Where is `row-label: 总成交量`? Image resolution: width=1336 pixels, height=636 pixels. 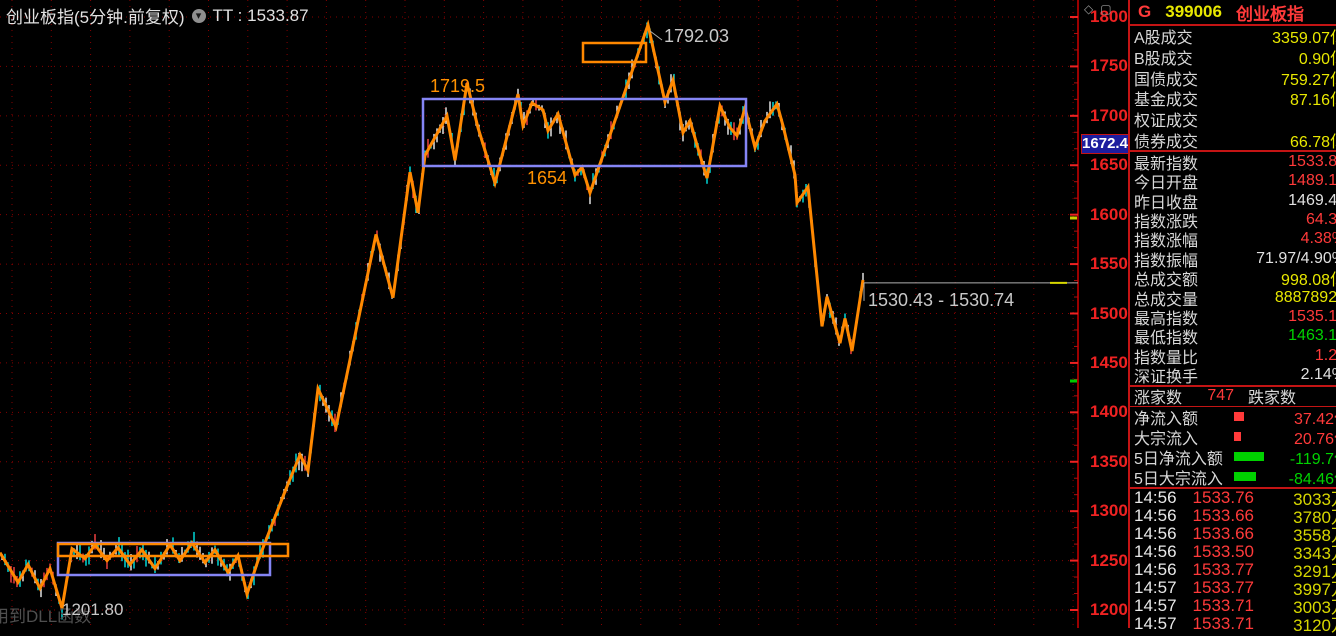 row-label: 总成交量 is located at coordinates (1166, 300).